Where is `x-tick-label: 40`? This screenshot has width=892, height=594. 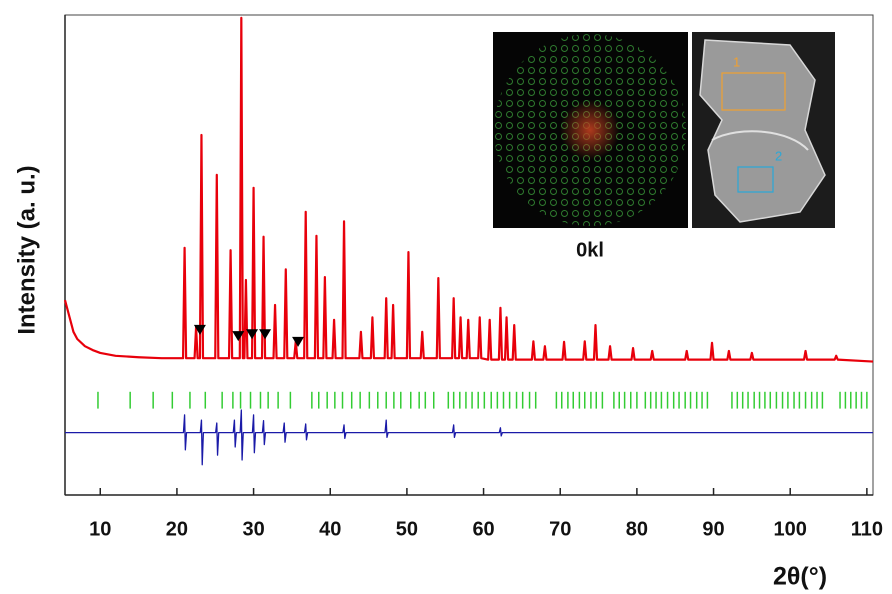
x-tick-label: 40 is located at coordinates (330, 529).